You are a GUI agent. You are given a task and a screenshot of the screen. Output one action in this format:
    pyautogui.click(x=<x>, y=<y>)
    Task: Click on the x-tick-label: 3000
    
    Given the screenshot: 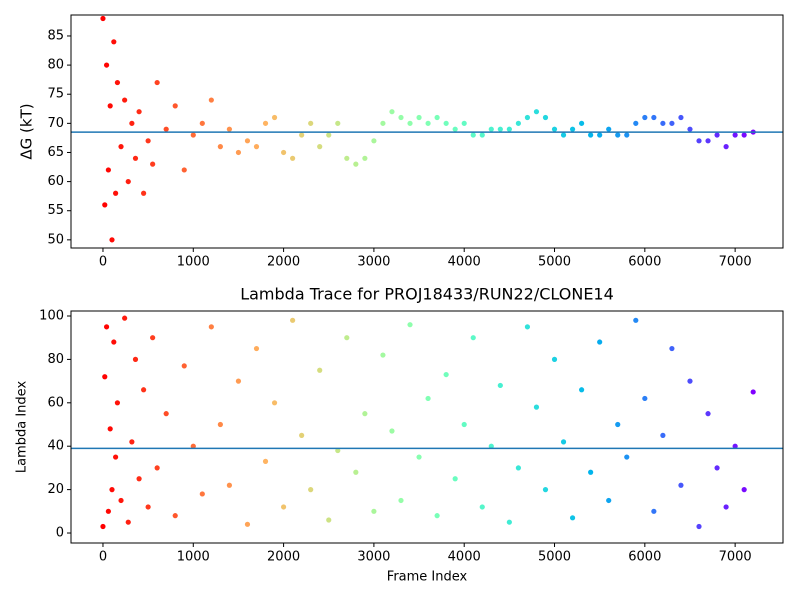 What is the action you would take?
    pyautogui.click(x=373, y=557)
    